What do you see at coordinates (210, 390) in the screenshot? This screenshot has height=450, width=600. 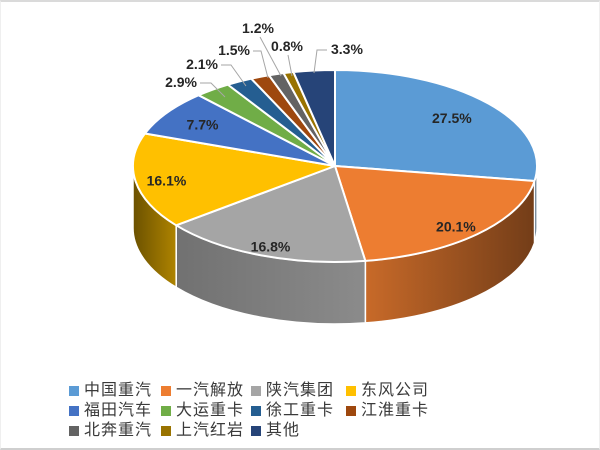 I see `legend-label-1: 一汽解放` at bounding box center [210, 390].